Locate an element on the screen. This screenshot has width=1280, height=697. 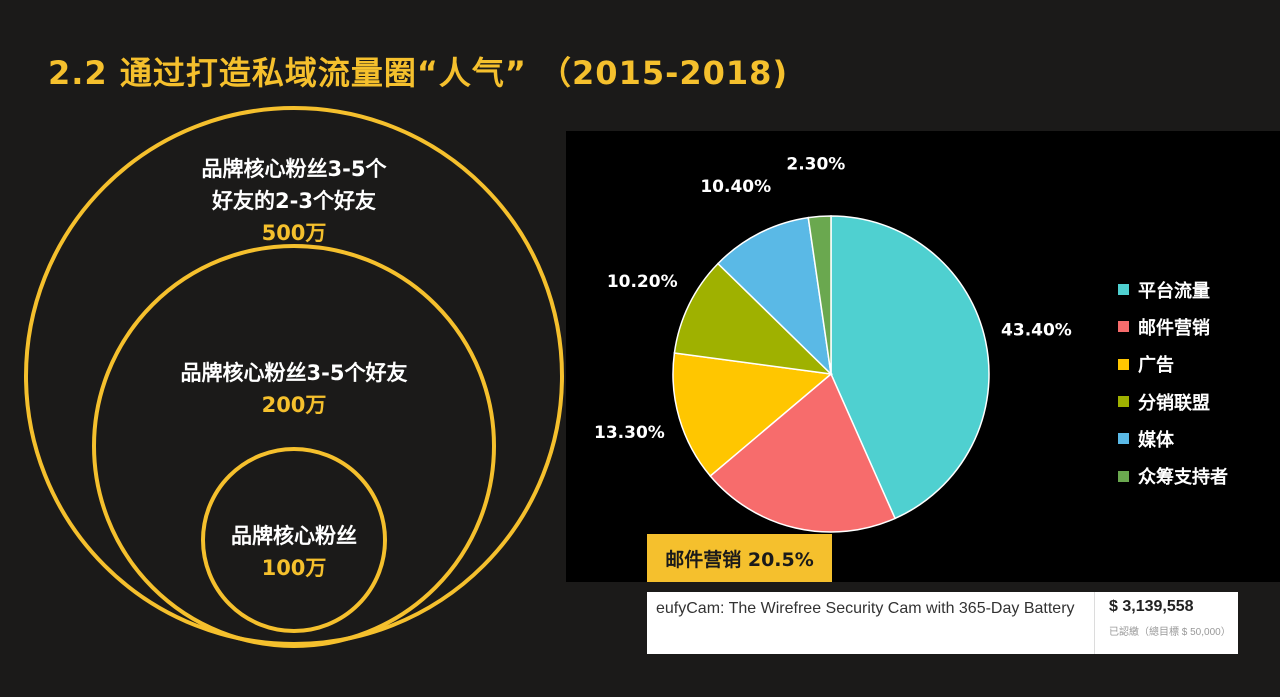
circle-middle-value: 200万 is located at coordinates (294, 405).